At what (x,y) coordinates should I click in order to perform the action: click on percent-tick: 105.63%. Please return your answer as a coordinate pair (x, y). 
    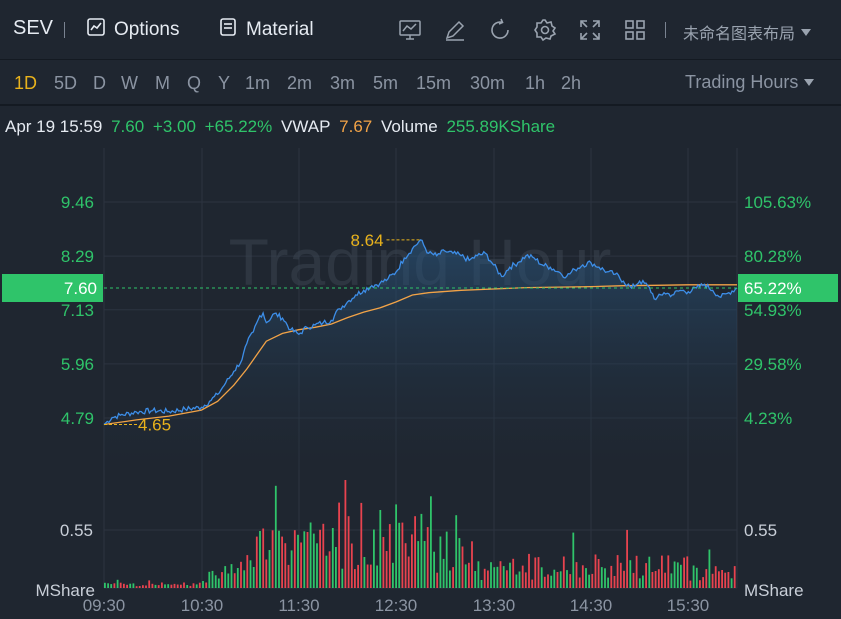
    Looking at the image, I should click on (777, 202).